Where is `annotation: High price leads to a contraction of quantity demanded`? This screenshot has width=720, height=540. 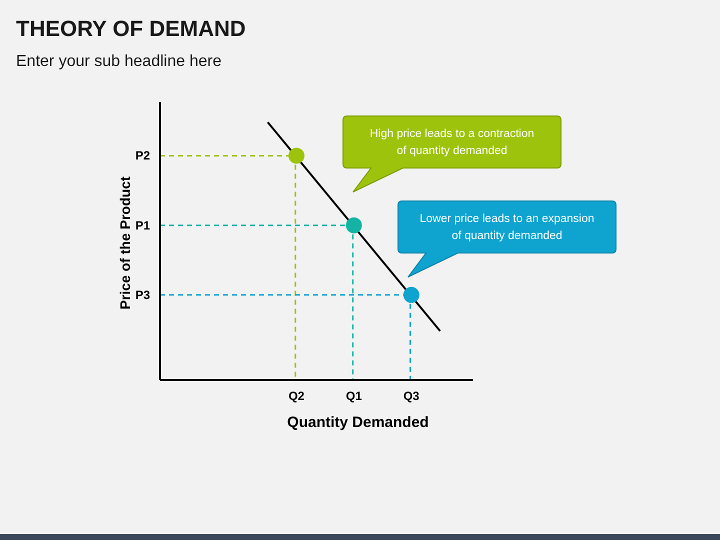 annotation: High price leads to a contraction of quantity demanded is located at coordinates (452, 142).